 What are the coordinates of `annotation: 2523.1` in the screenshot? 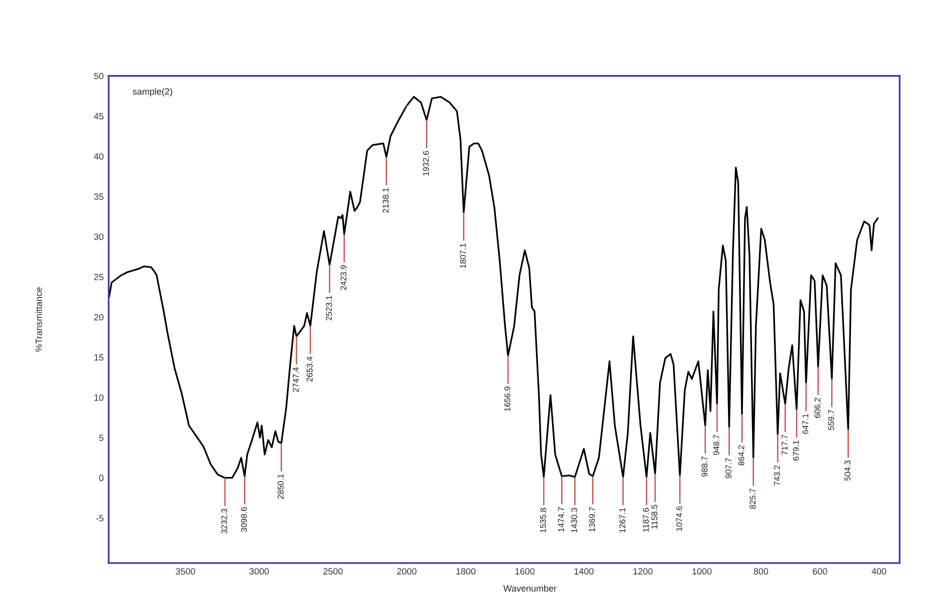 It's located at (329, 308).